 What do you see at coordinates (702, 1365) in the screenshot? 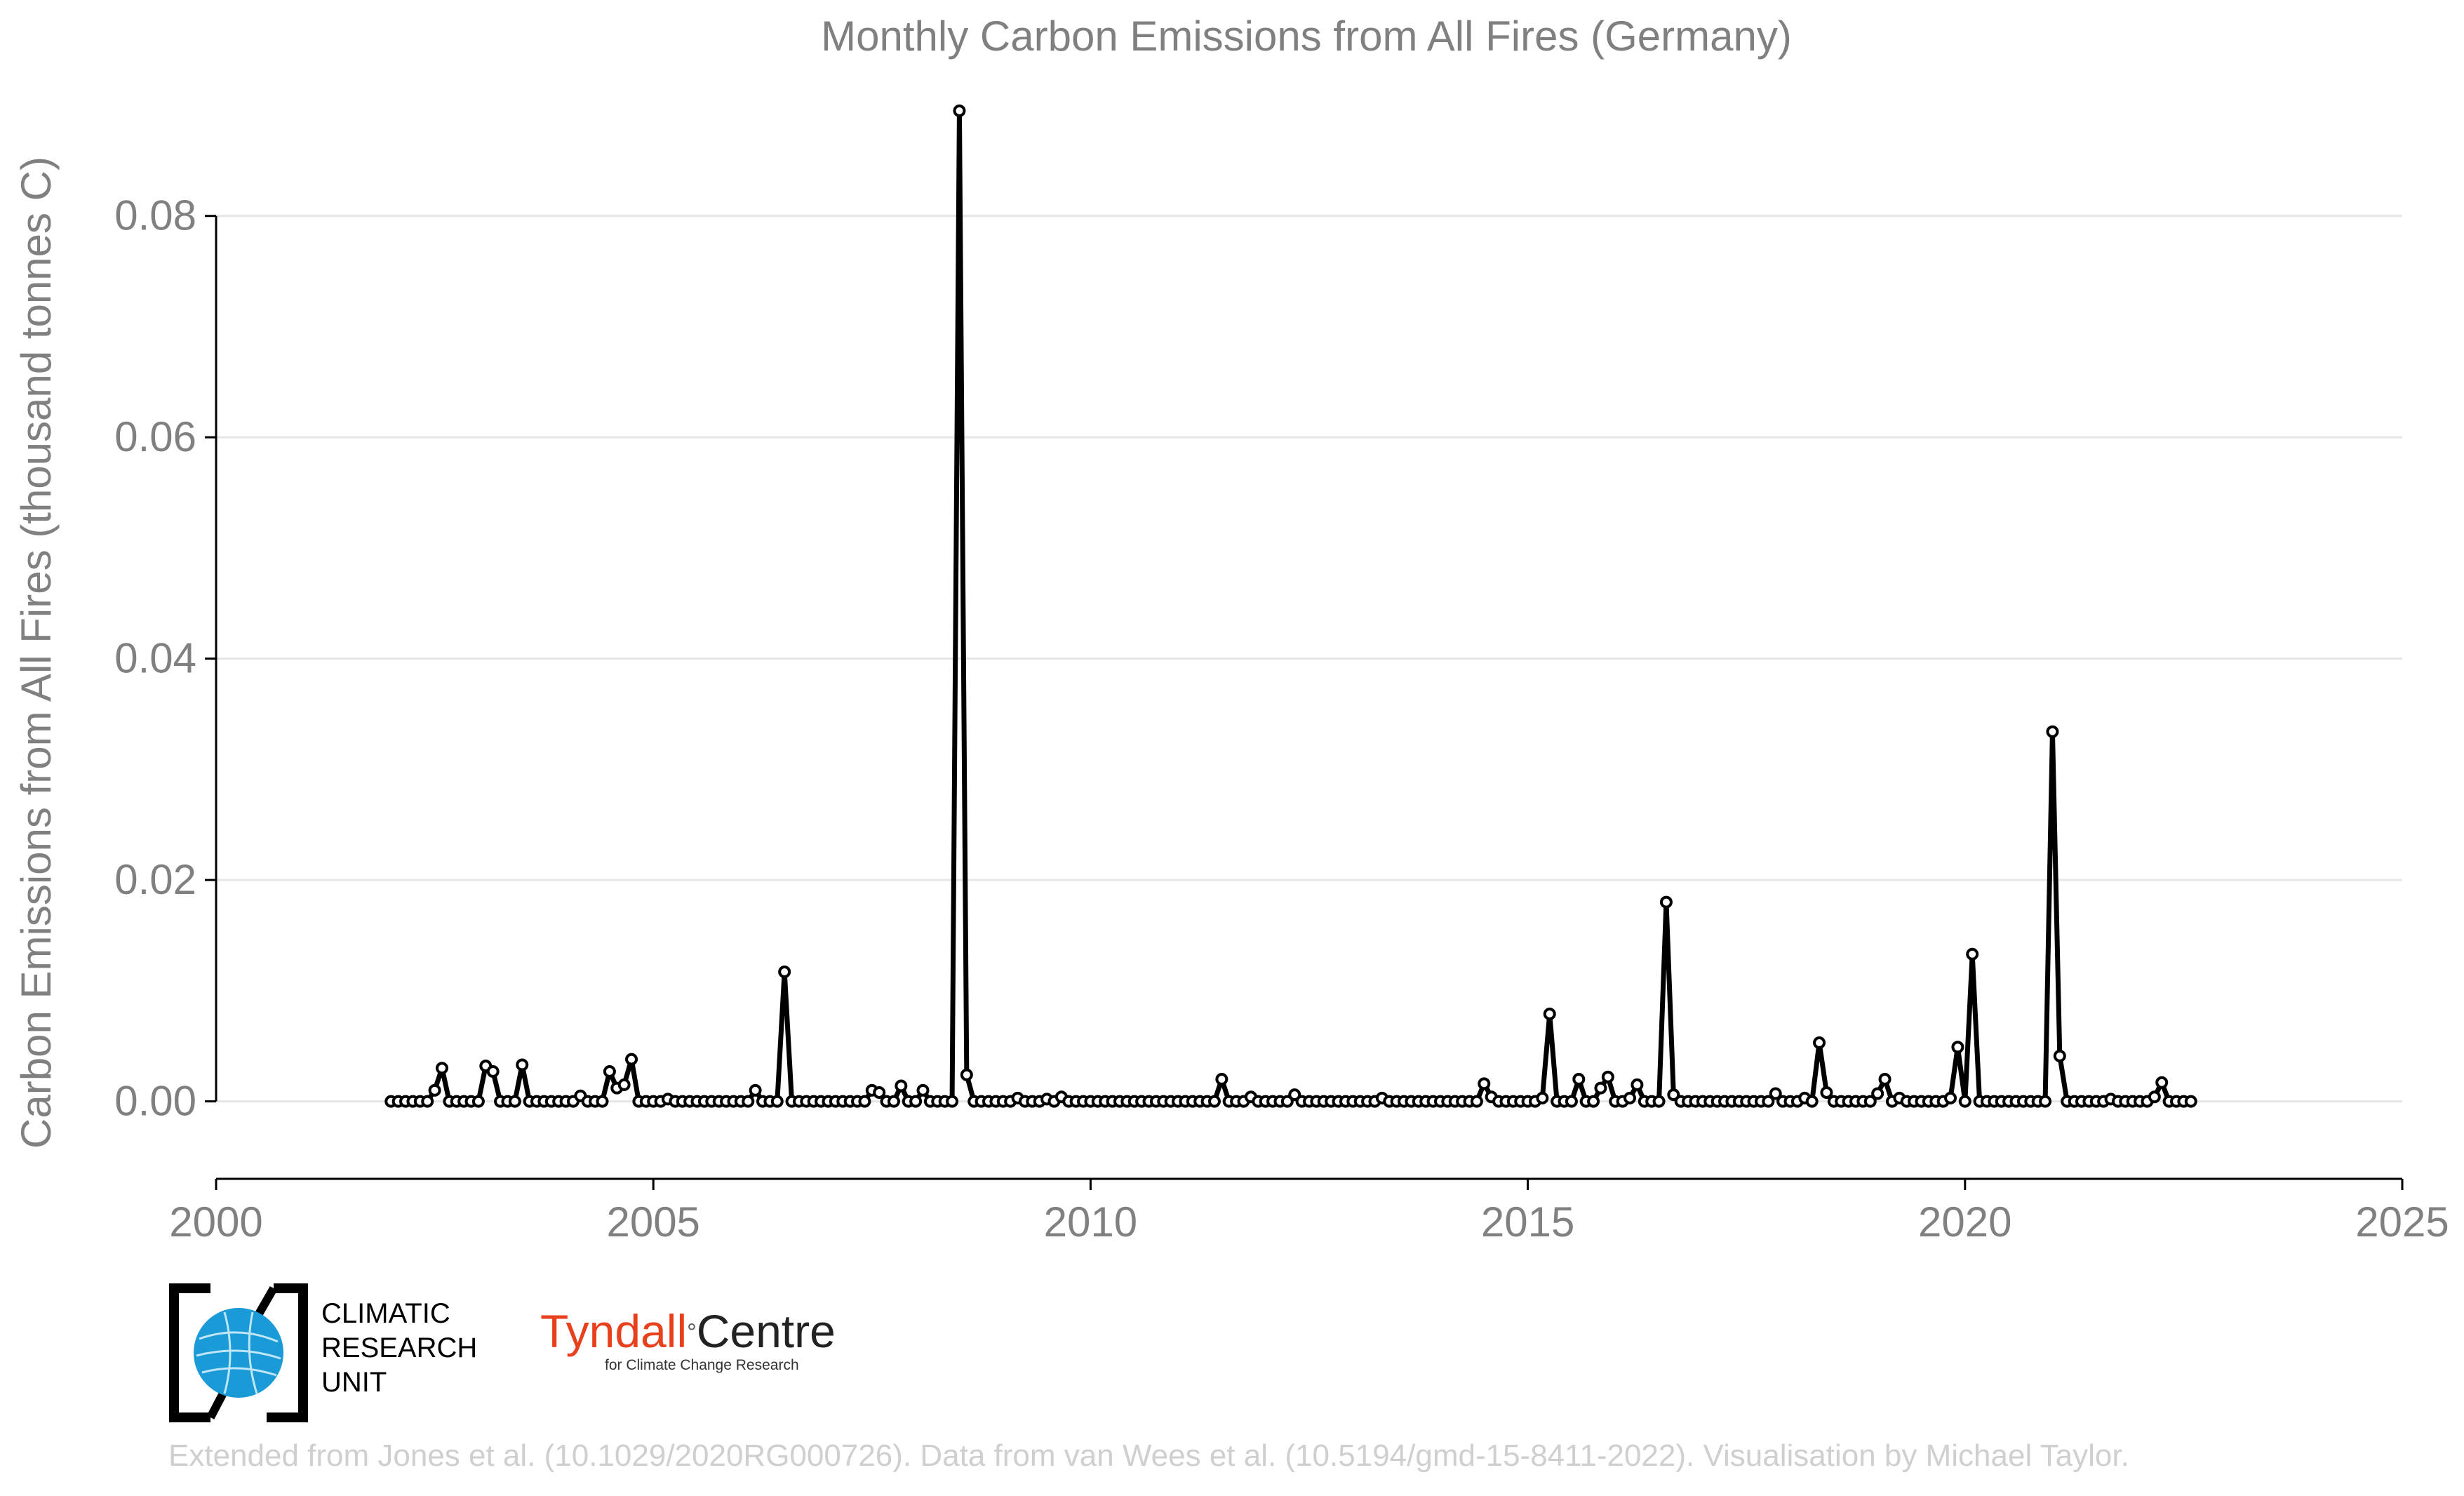
I see `tyndall-subtitle: for Climate Change Research` at bounding box center [702, 1365].